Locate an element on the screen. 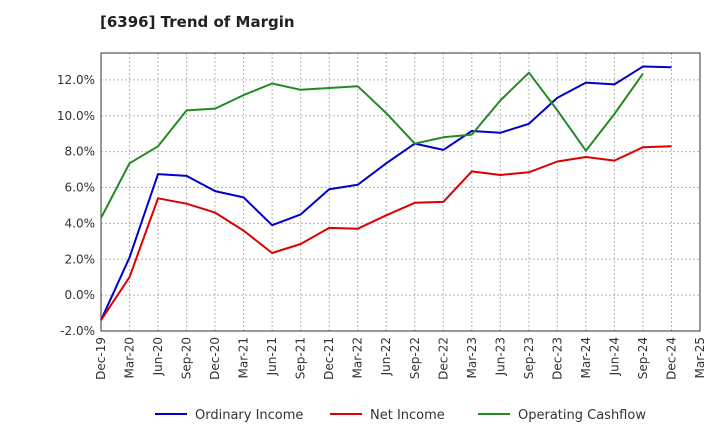  x-tick-label: Jun-20 is located at coordinates (158, 356).